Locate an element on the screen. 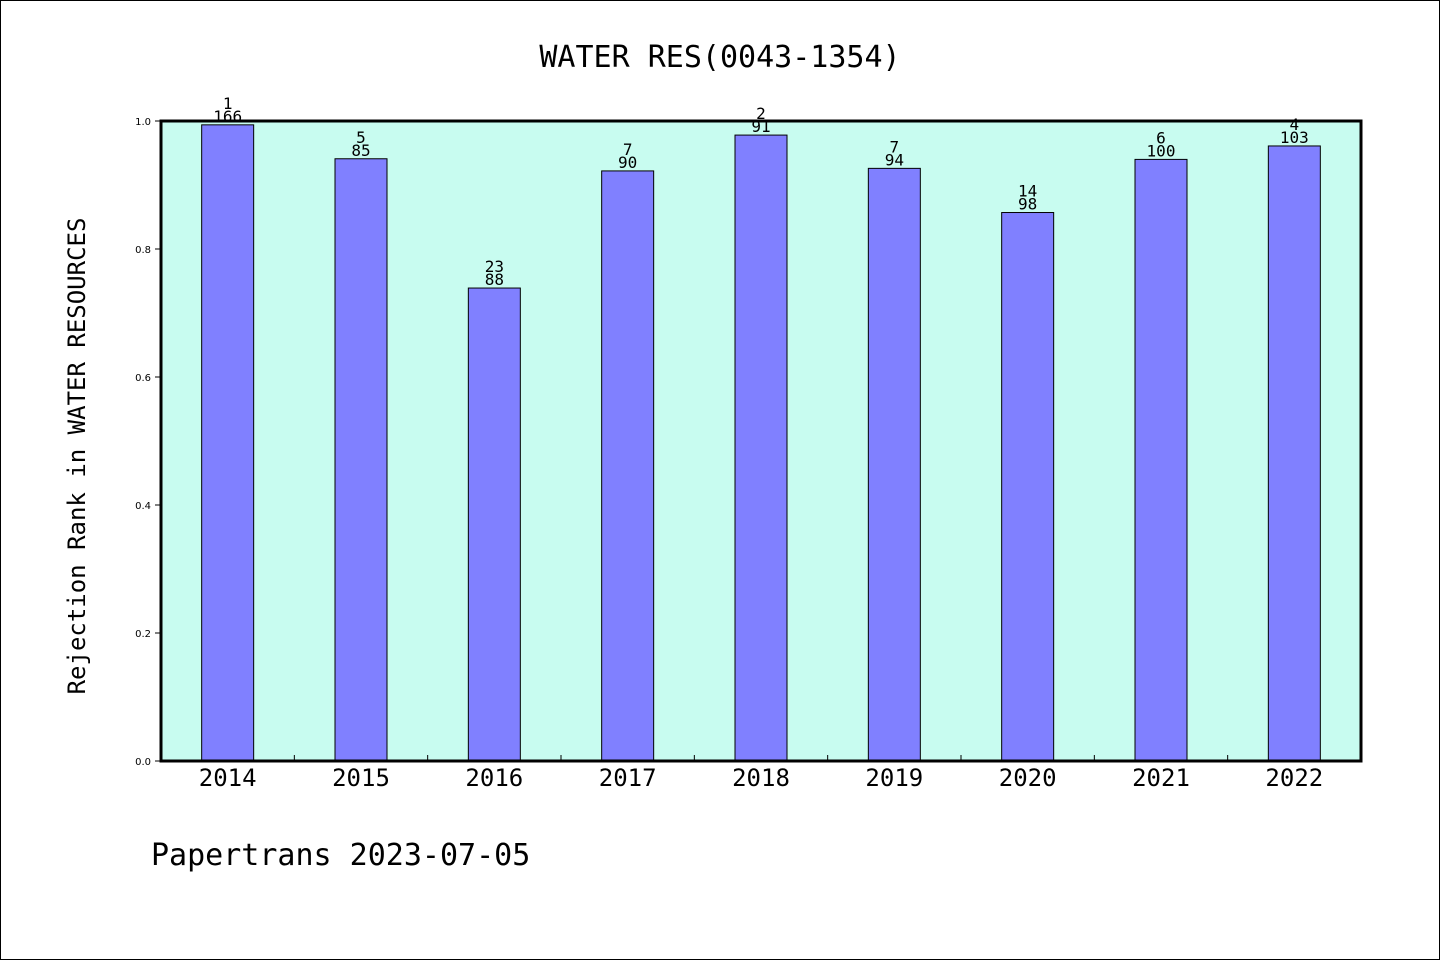  y-axis-title: Rejection Rank in WATER RESOURCES is located at coordinates (77, 456).